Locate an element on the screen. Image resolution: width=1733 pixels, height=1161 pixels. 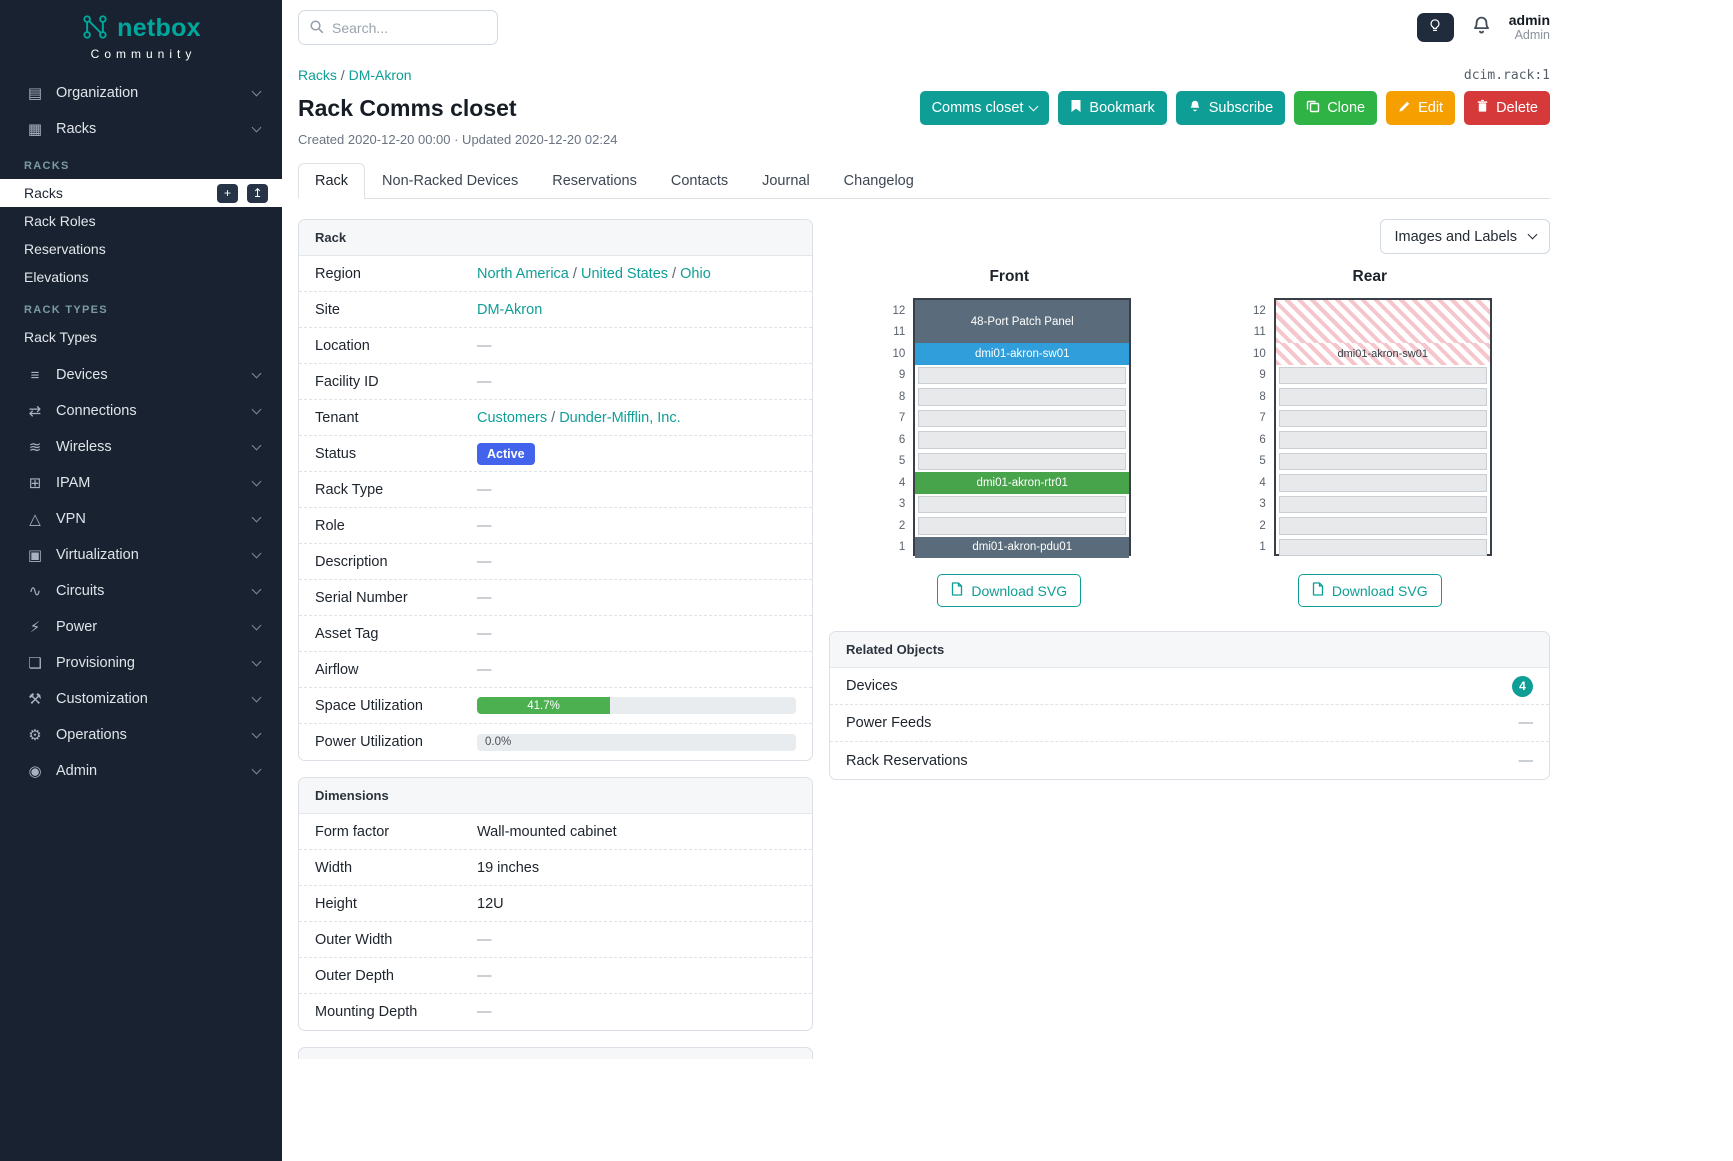
detail-row-asset-tag: Asset Tag — is located at coordinates (555, 634).